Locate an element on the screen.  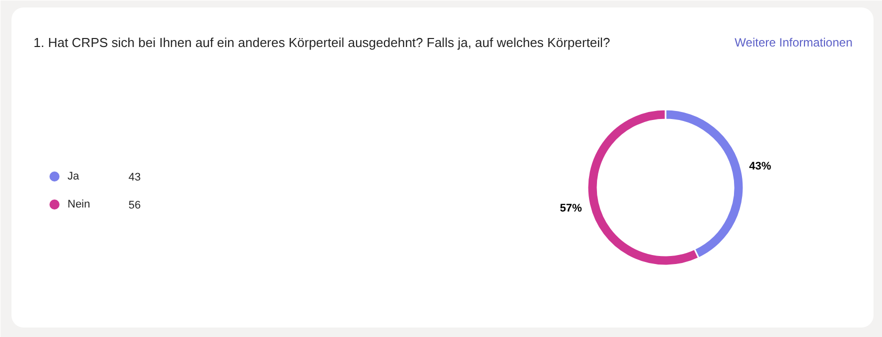
text: Weitere Informationen is located at coordinates (793, 43).